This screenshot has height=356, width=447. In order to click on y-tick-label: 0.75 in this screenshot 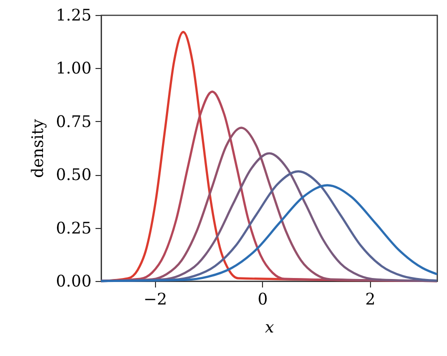, I will do `click(74, 121)`.